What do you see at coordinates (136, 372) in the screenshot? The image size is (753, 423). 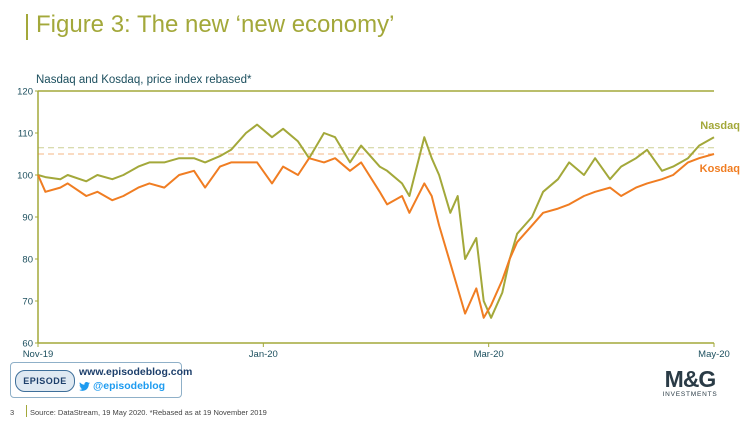 I see `website-link: www.episodeblog.com` at bounding box center [136, 372].